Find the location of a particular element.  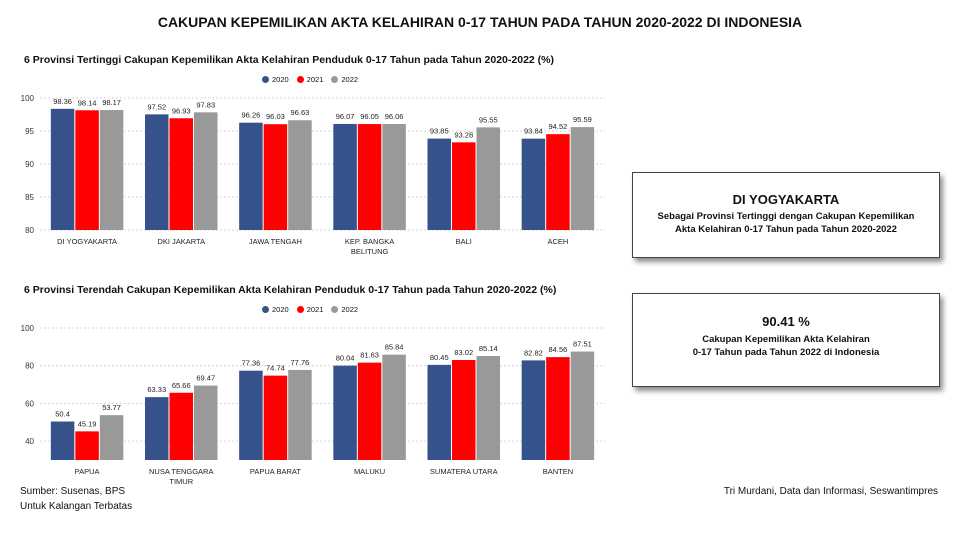

data-label: 97.83 is located at coordinates (205, 104).